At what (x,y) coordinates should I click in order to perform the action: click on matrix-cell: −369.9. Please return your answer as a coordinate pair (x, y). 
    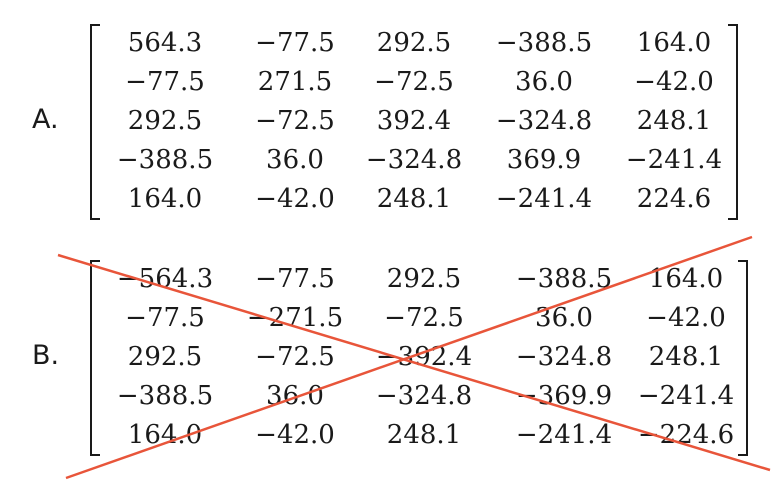
    Looking at the image, I should click on (564, 396).